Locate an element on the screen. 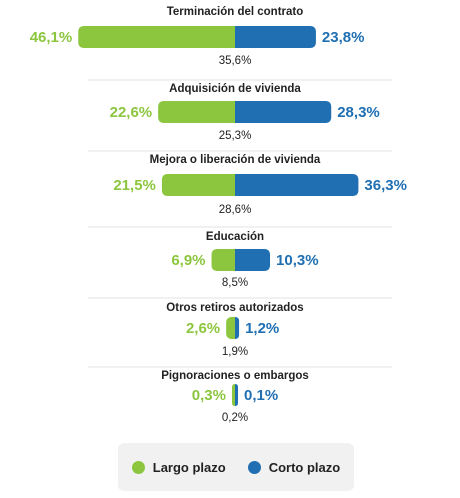 The image size is (460, 498). total-label-cat-6: 0,2% is located at coordinates (235, 418).